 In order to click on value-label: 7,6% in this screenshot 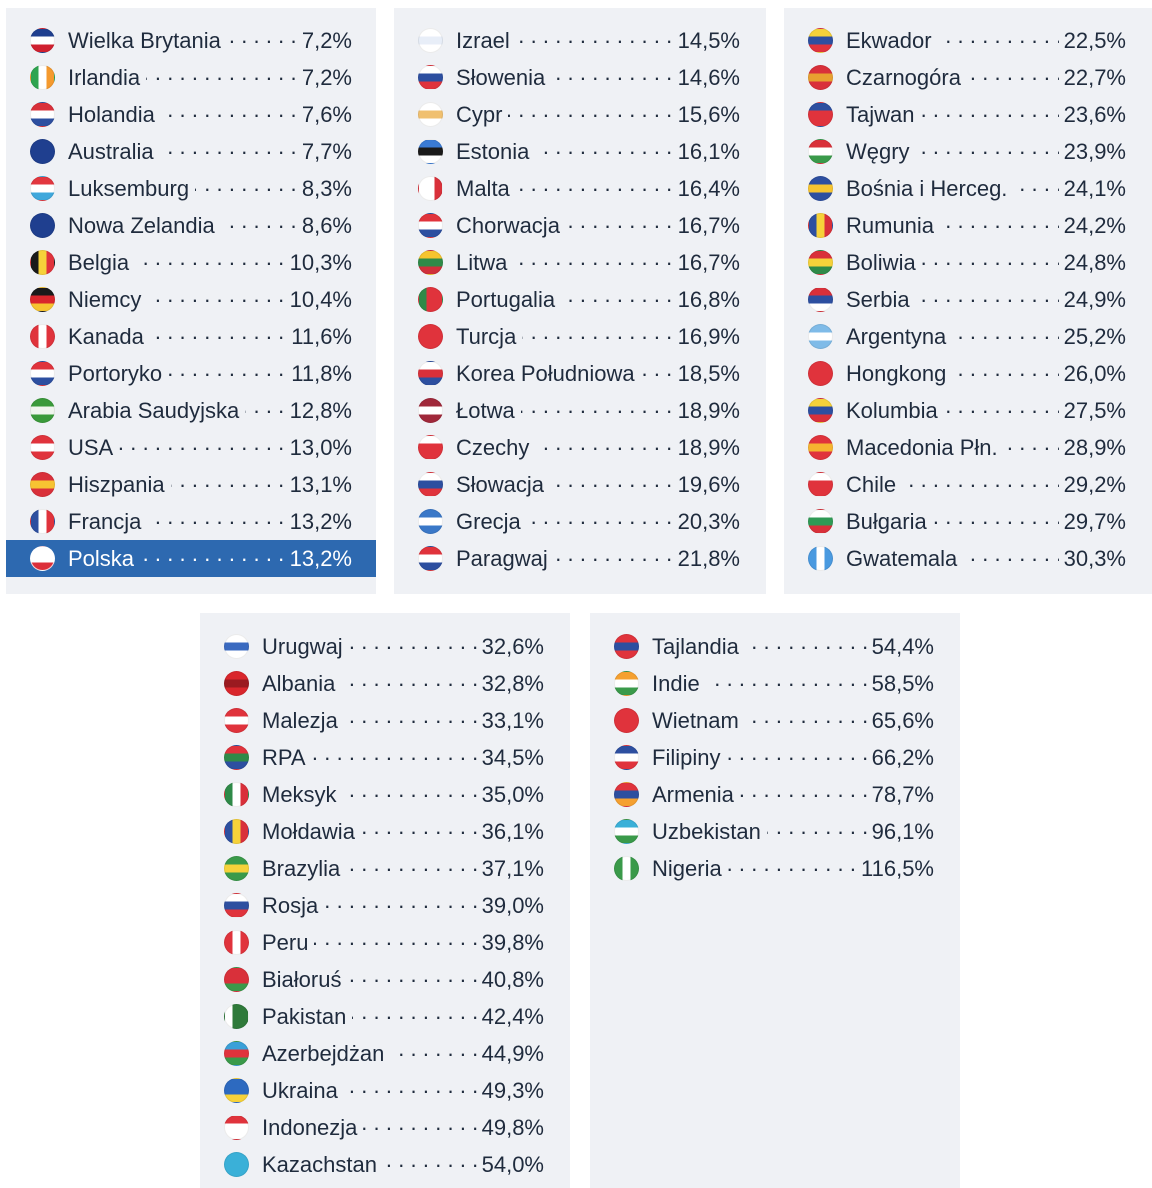, I will do `click(324, 115)`.